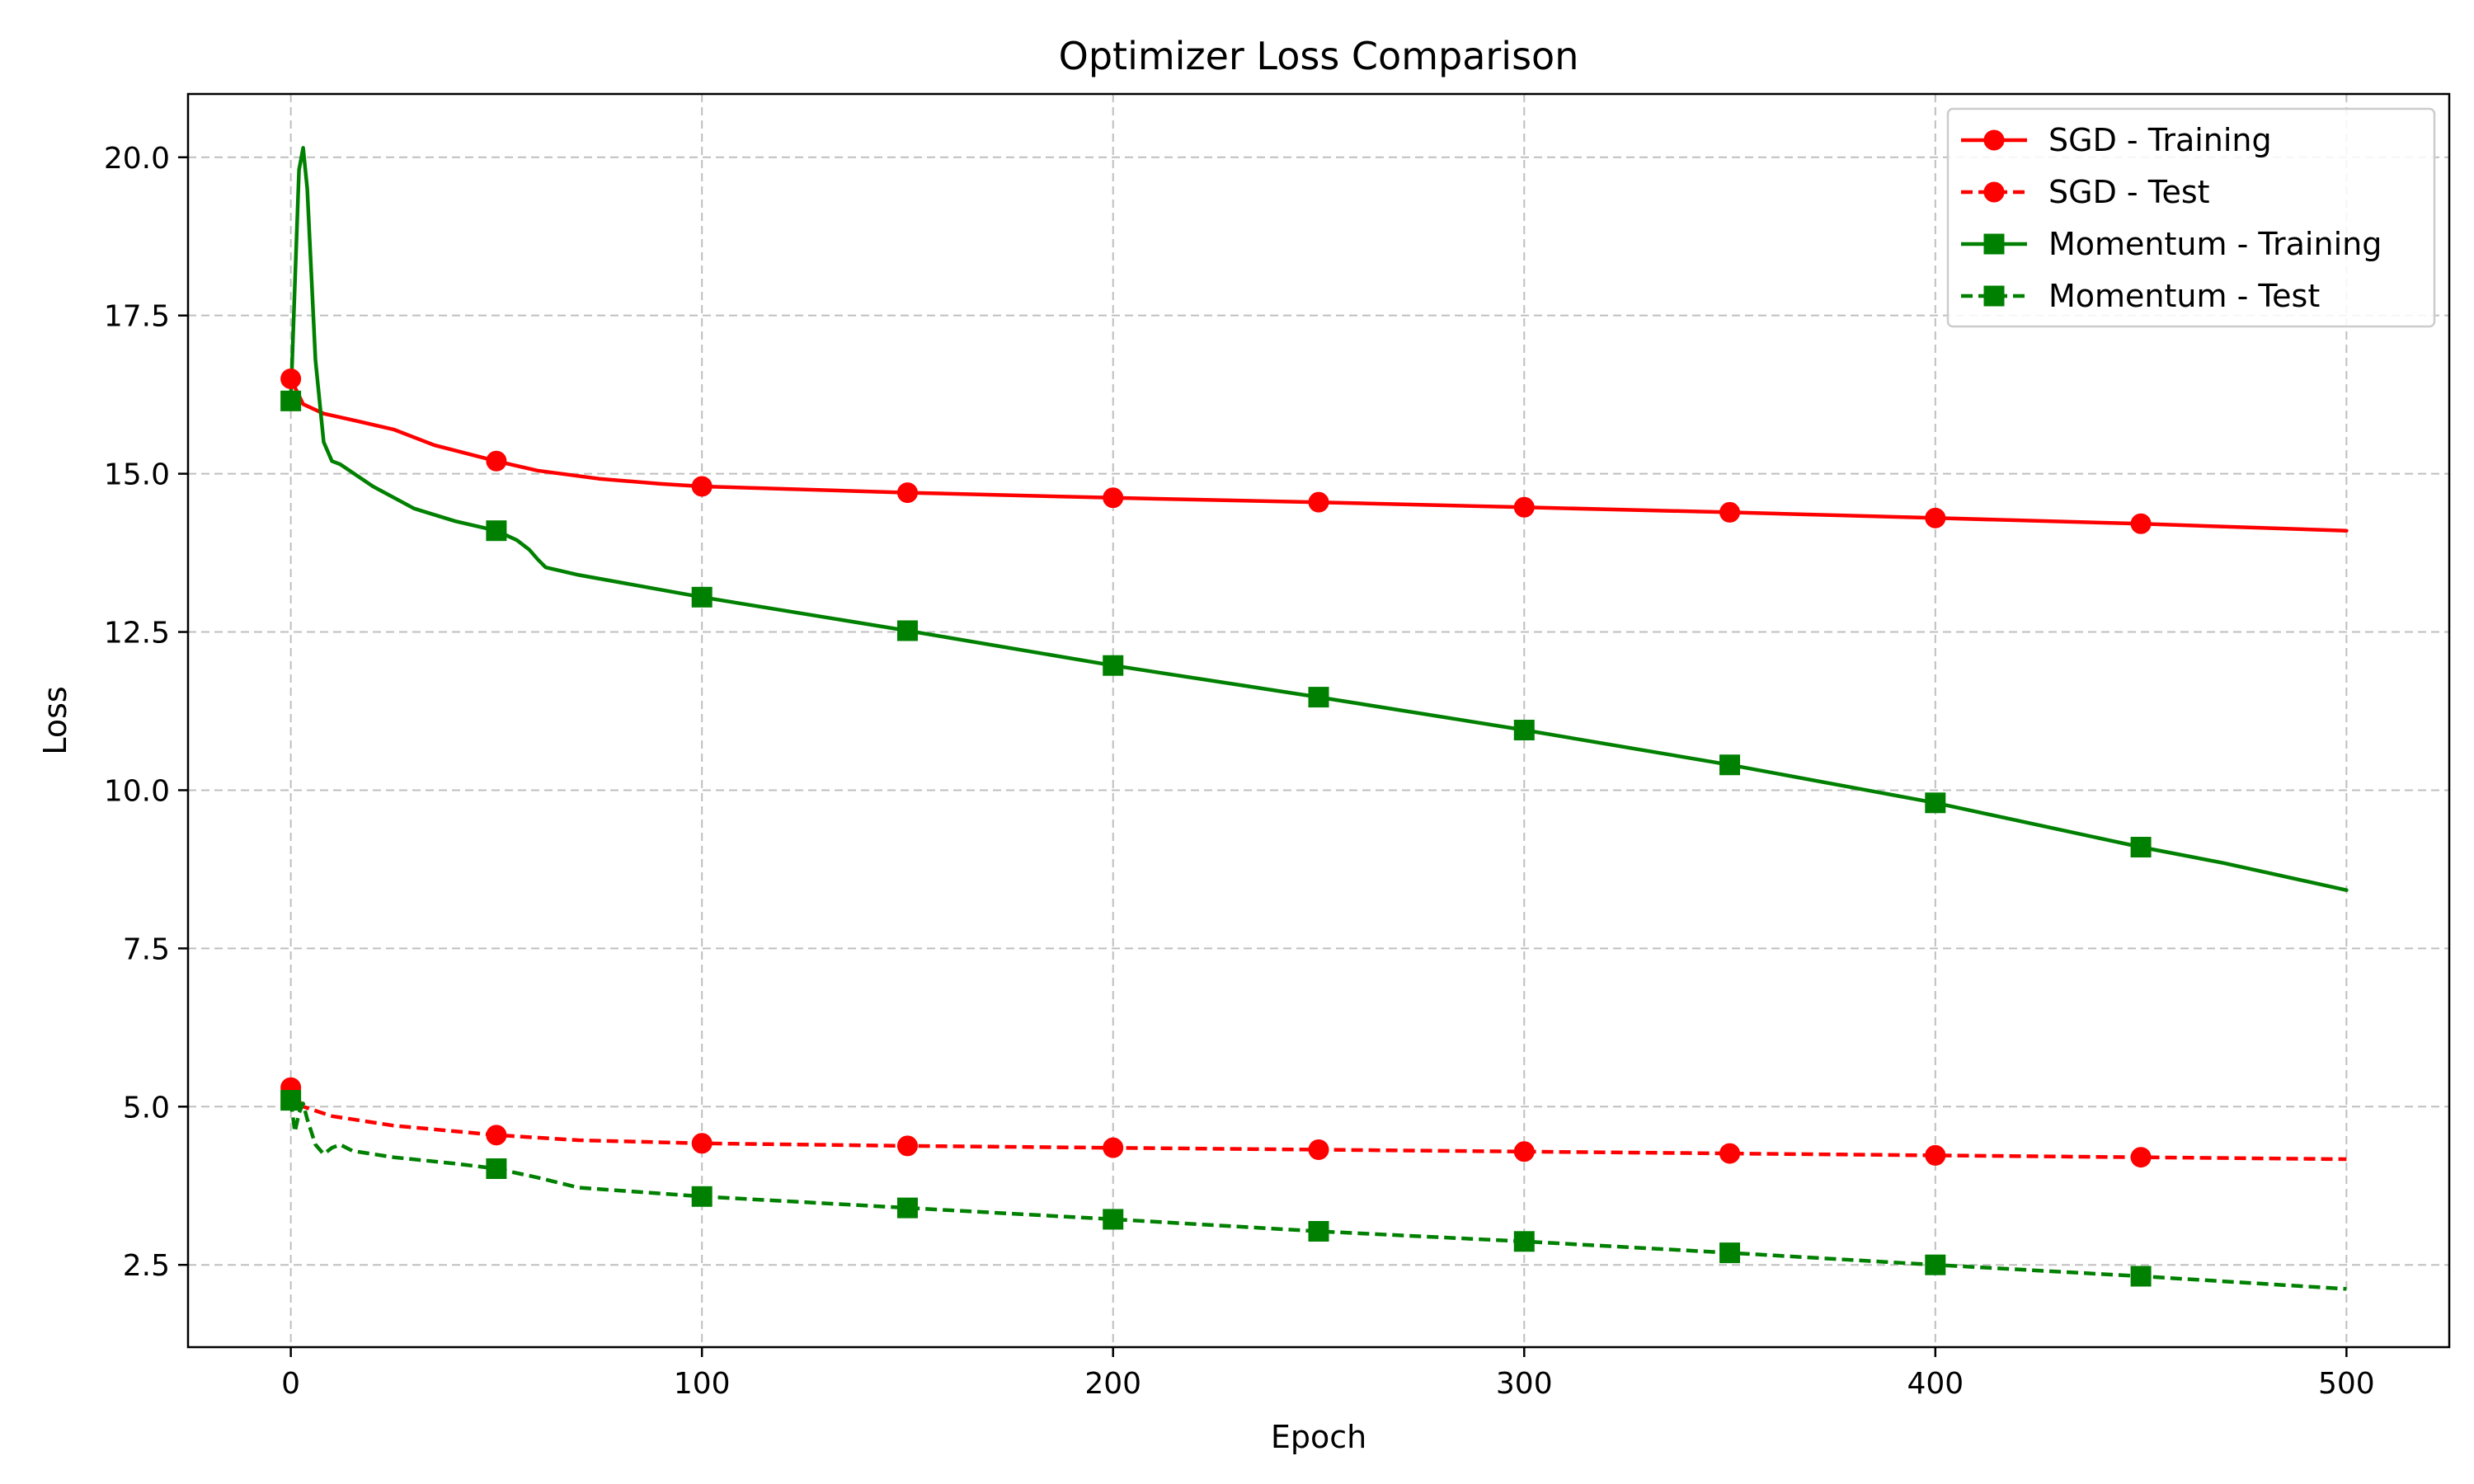 The height and width of the screenshot is (1484, 2474). I want to click on legend-marker-sgd-test, so click(1994, 192).